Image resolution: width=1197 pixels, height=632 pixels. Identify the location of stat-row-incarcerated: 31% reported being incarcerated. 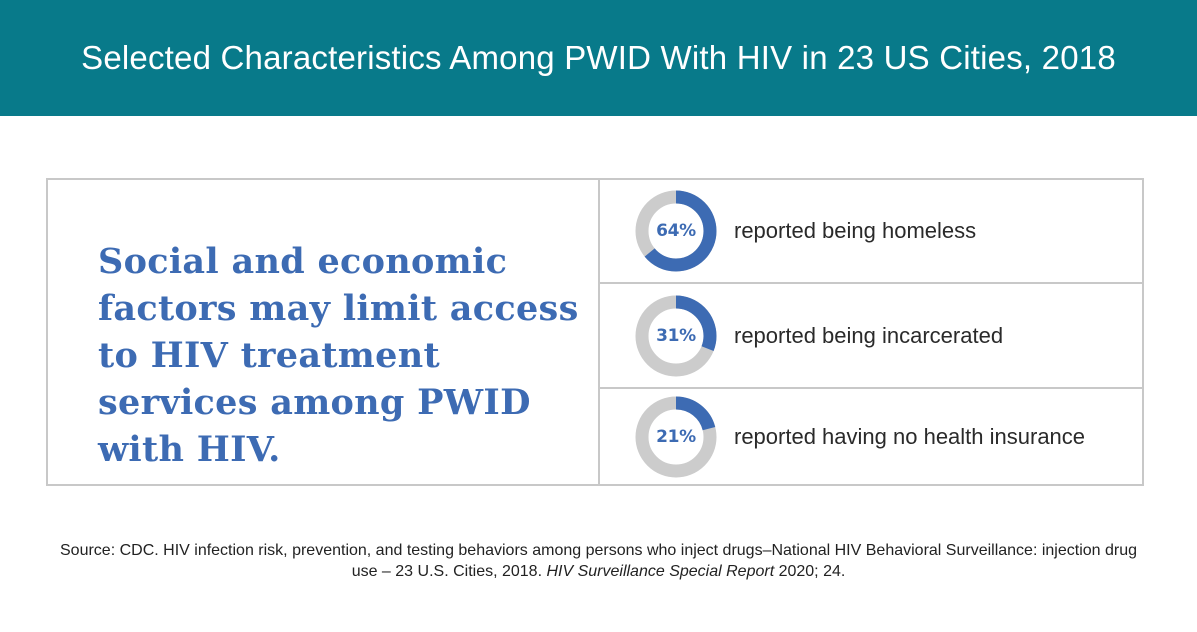
(872, 336).